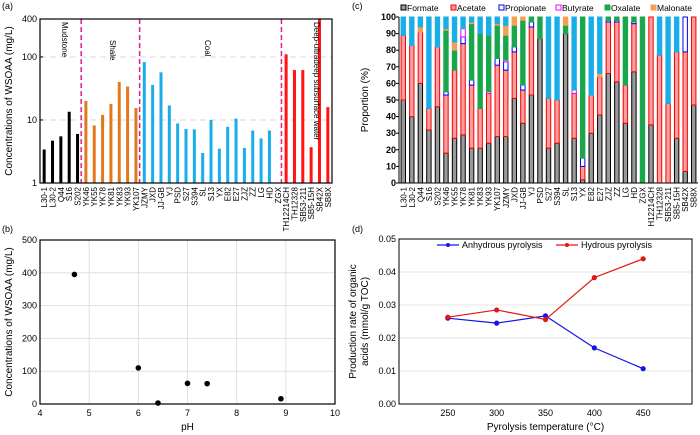 The width and height of the screenshot is (700, 435). Describe the element at coordinates (387, 338) in the screenshot. I see `y-tick-label: 0.02` at that location.